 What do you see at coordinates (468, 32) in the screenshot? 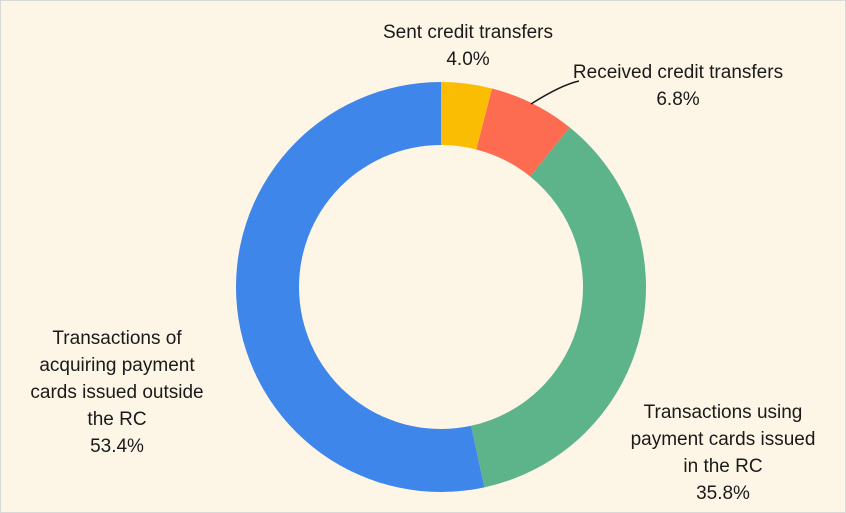
I see `category-label: Sent credit transfers` at bounding box center [468, 32].